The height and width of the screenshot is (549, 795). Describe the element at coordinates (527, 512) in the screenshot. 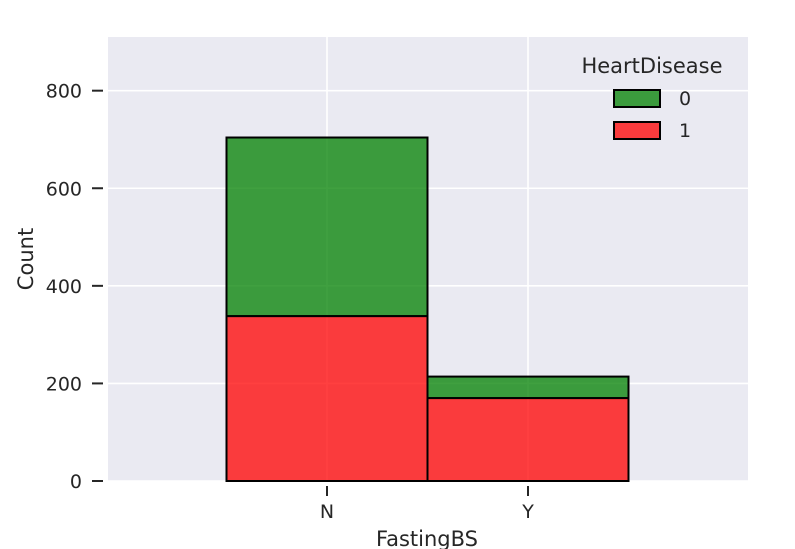

I see `x-tick-label: Y` at that location.